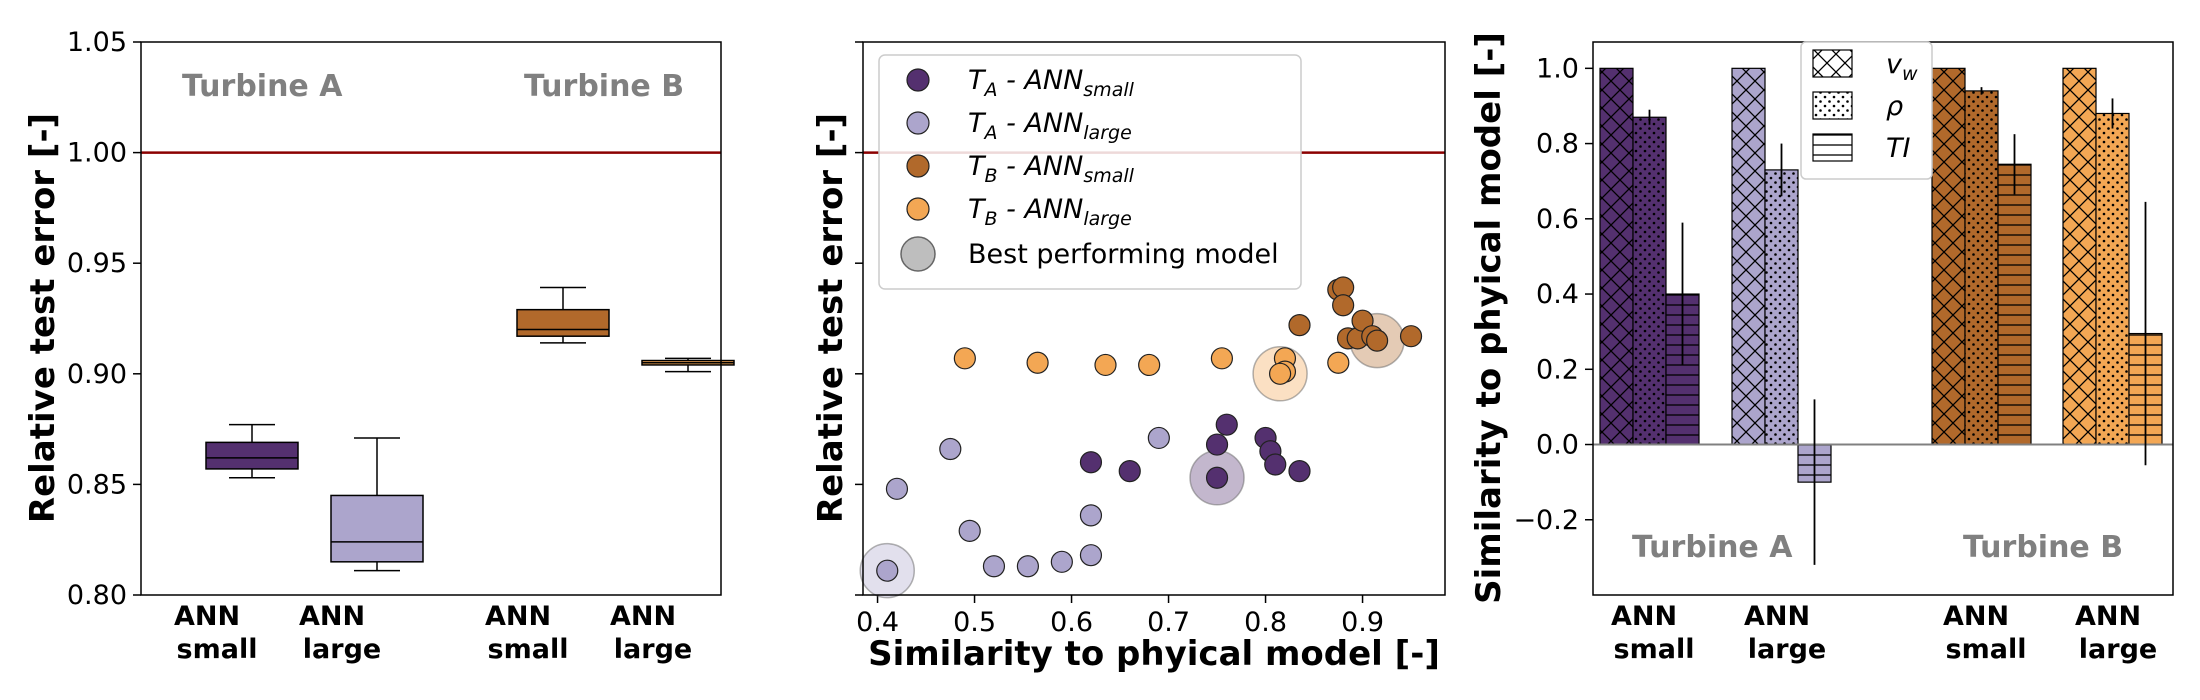  What do you see at coordinates (1154, 654) in the screenshot?
I see `x-axis-label: Similarity to phyical model [-]` at bounding box center [1154, 654].